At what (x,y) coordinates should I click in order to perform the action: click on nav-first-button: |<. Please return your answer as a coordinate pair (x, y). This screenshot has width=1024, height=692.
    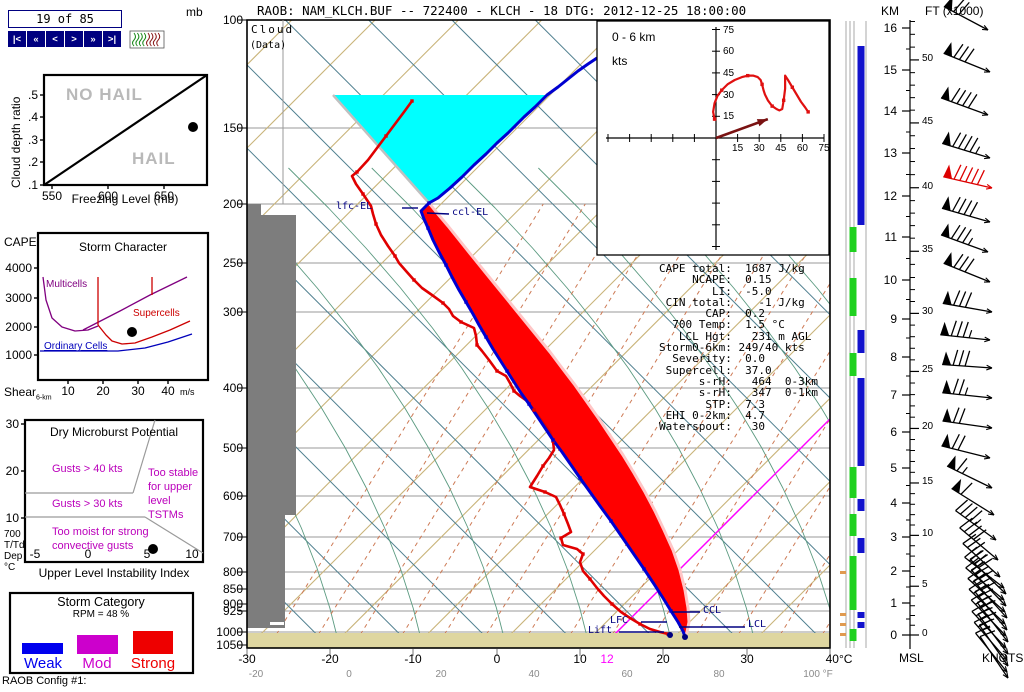
    Looking at the image, I should click on (17, 39).